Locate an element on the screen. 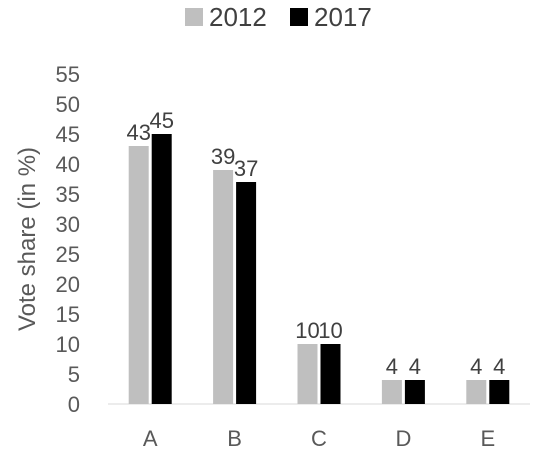 The width and height of the screenshot is (545, 454). x-tick-label: D is located at coordinates (403, 438).